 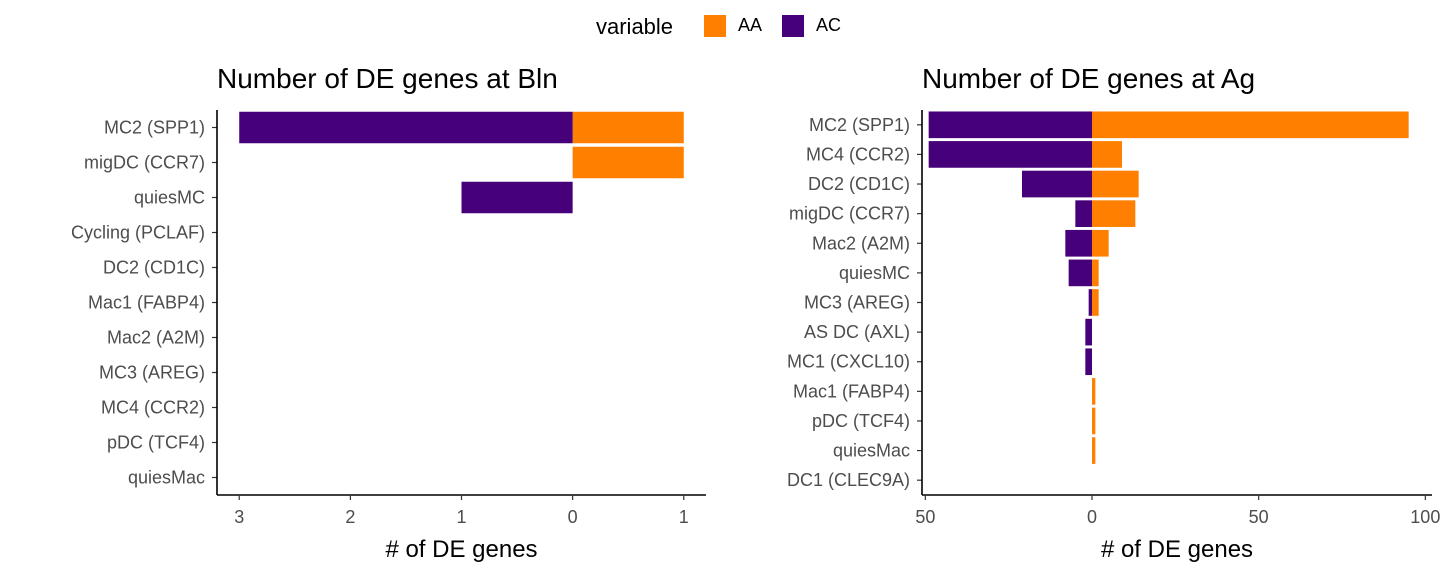 What do you see at coordinates (1088, 78) in the screenshot?
I see `chart-title: Number of DE genes at Ag` at bounding box center [1088, 78].